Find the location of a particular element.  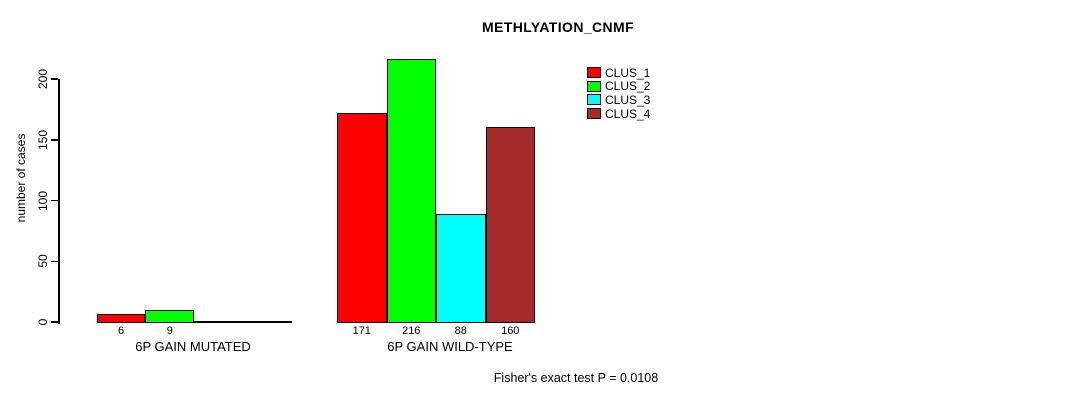

bar-value-label: 171 is located at coordinates (361, 330).